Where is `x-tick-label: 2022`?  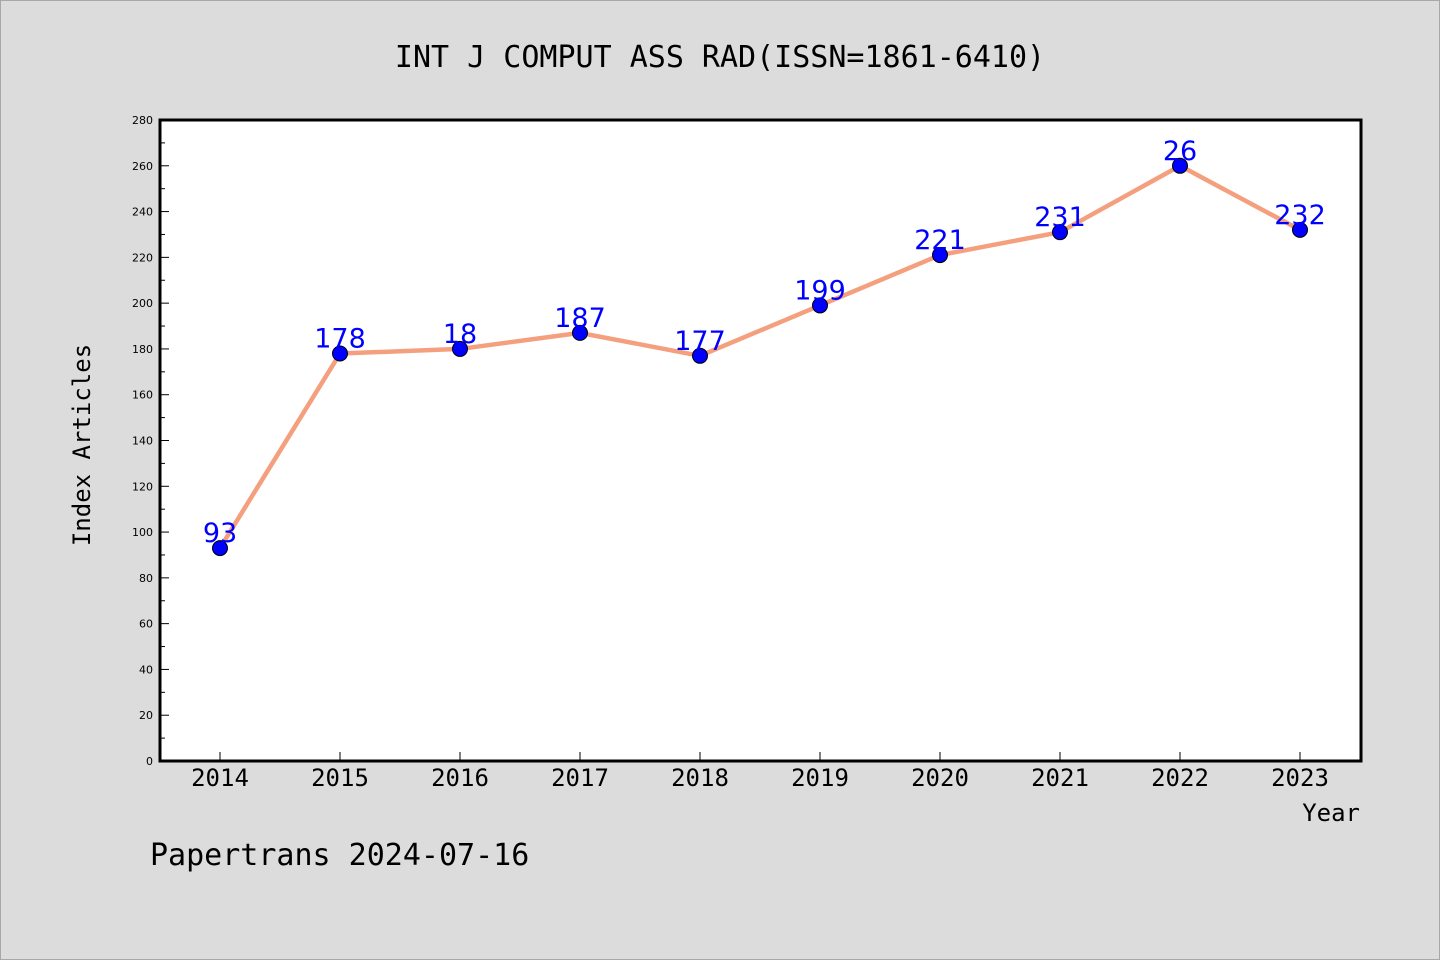 x-tick-label: 2022 is located at coordinates (1180, 778).